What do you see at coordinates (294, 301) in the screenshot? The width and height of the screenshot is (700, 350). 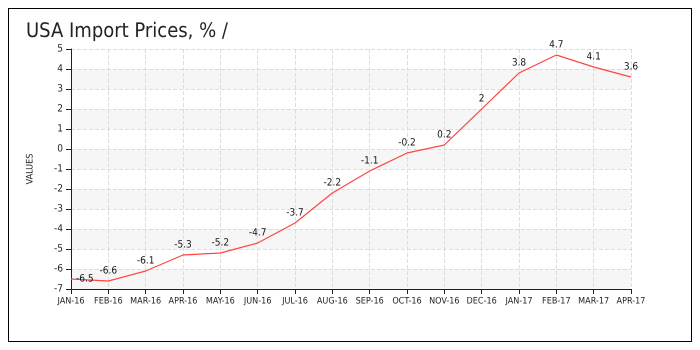 I see `x-tick-label: JUL-16` at bounding box center [294, 301].